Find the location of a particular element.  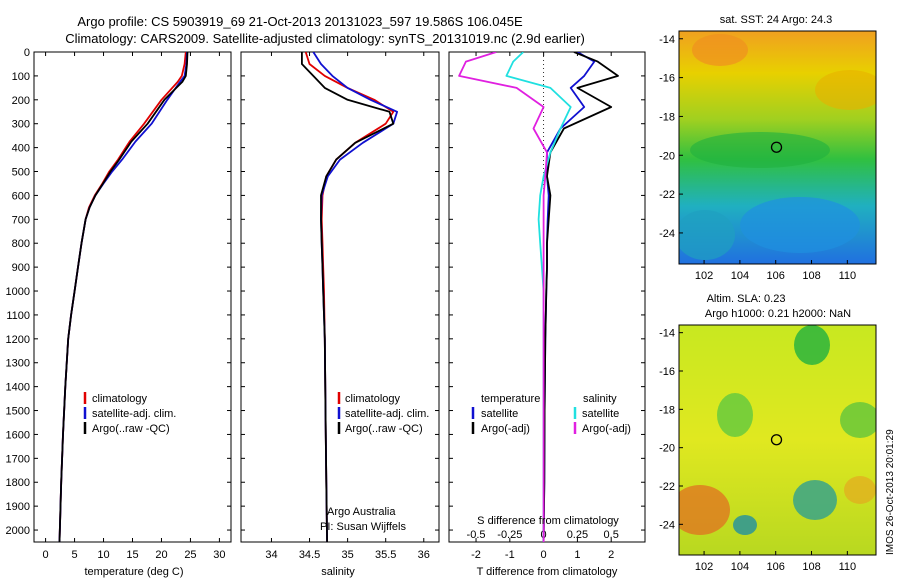

sla-map-ticks: 102 104 106 108 110 -14 -16 -18 -20 -22 -24 is located at coordinates (757, 450).